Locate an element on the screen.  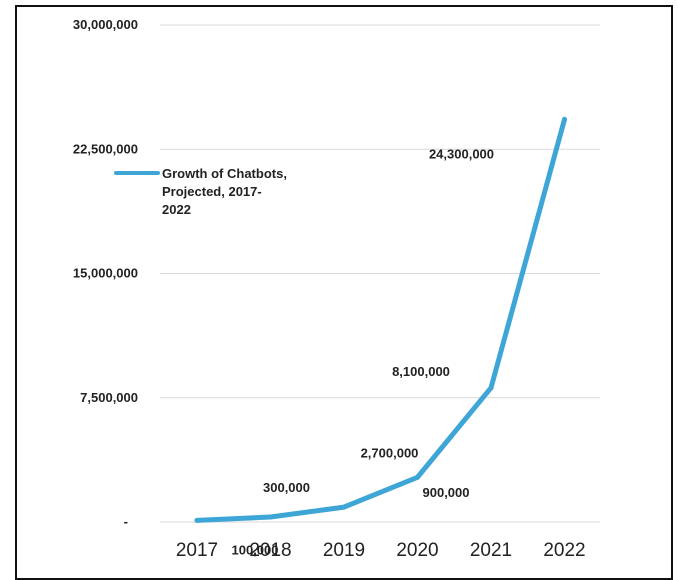
x-axis-ticks: 2017 2018 2019 2020 2021 2022 is located at coordinates (381, 550).